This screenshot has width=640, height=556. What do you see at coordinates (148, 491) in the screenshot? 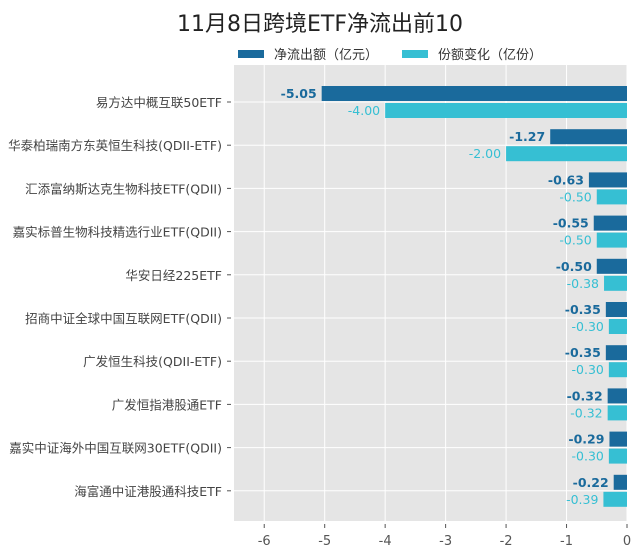
I see `y-tick-label: 海富通中证港股通科技ETF` at bounding box center [148, 491].